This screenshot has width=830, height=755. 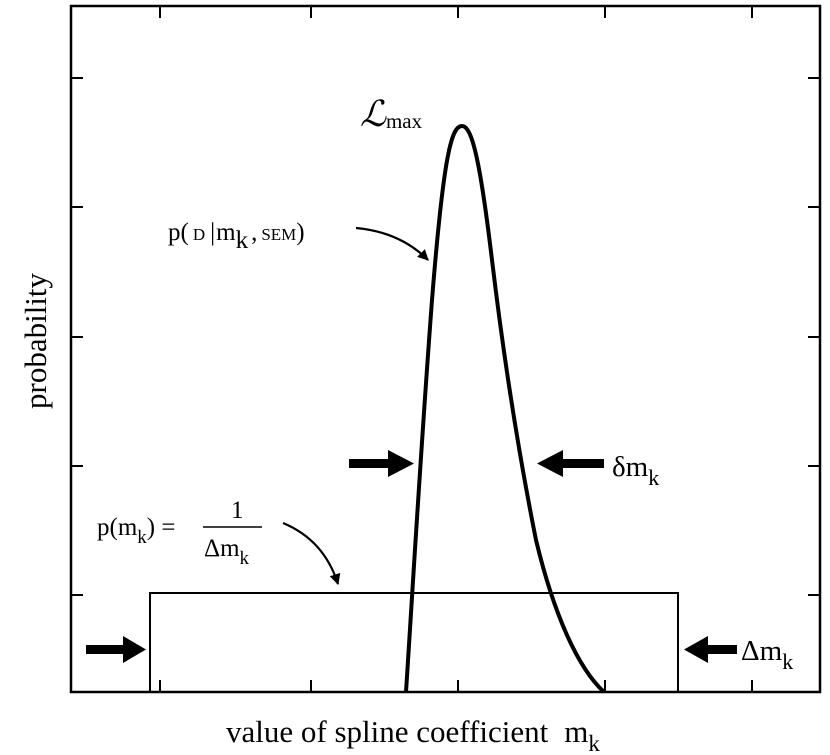 I want to click on range-right-arrow, so click(x=710, y=649).